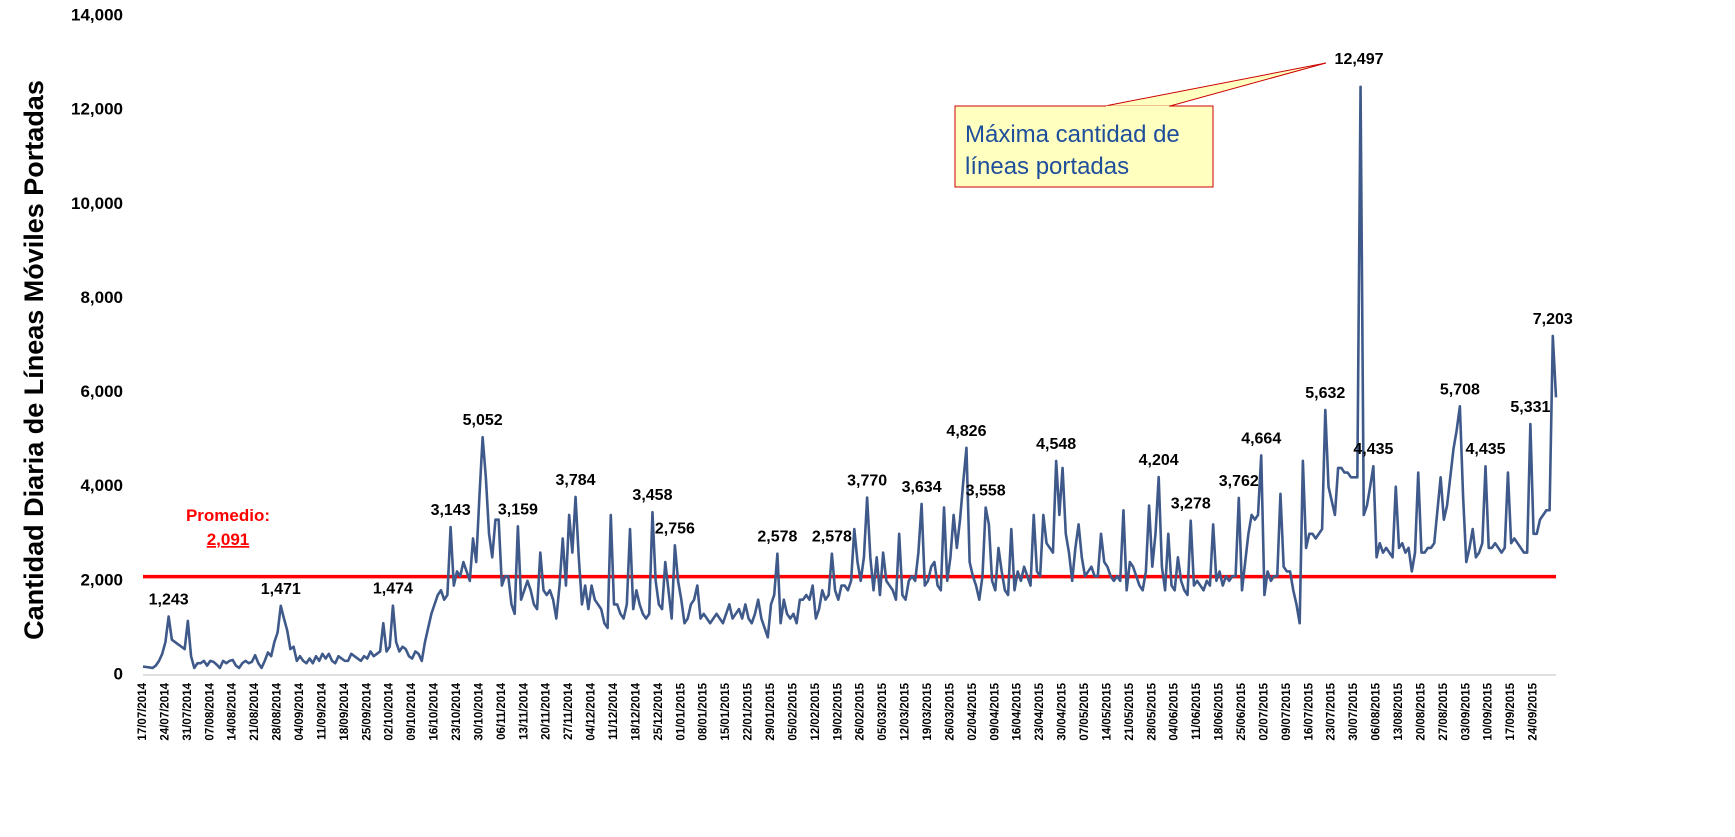 This screenshot has height=837, width=1735. What do you see at coordinates (861, 711) in the screenshot?
I see `x-tick-label: 26/02/2015` at bounding box center [861, 711].